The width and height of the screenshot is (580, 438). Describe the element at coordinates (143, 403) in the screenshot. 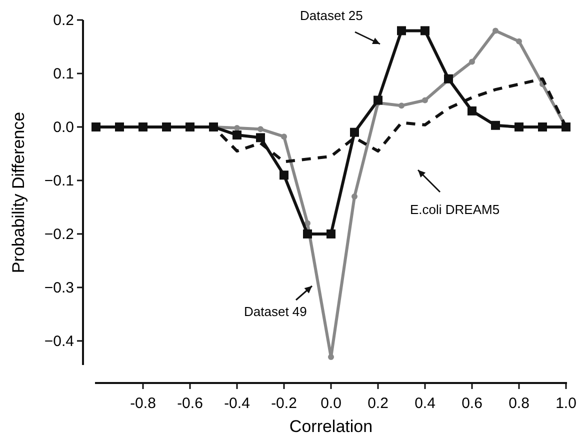

I see `x-tick-label: -0.8` at that location.